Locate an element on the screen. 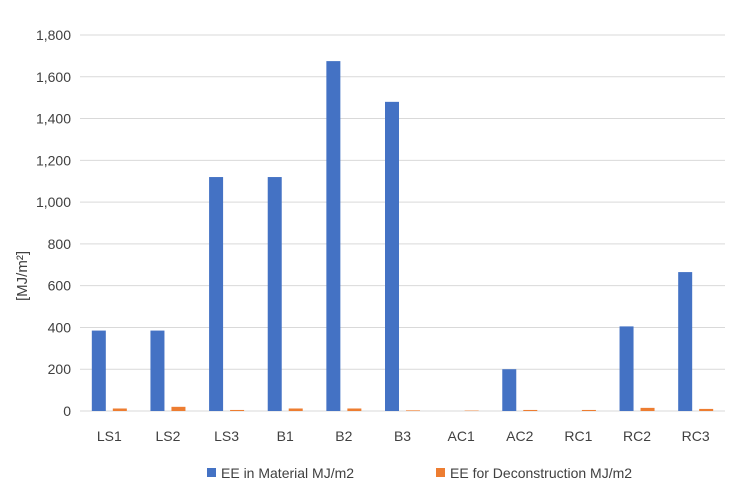 Image resolution: width=734 pixels, height=496 pixels. x-category-label: LS2 is located at coordinates (167, 436).